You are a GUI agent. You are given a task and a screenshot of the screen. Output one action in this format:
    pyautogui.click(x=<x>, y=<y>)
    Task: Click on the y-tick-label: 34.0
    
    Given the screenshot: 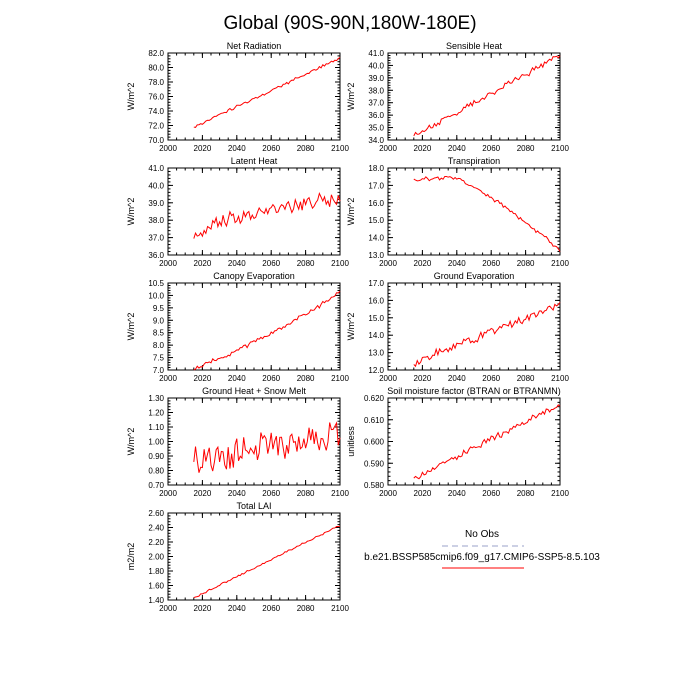 What is the action you would take?
    pyautogui.click(x=376, y=140)
    